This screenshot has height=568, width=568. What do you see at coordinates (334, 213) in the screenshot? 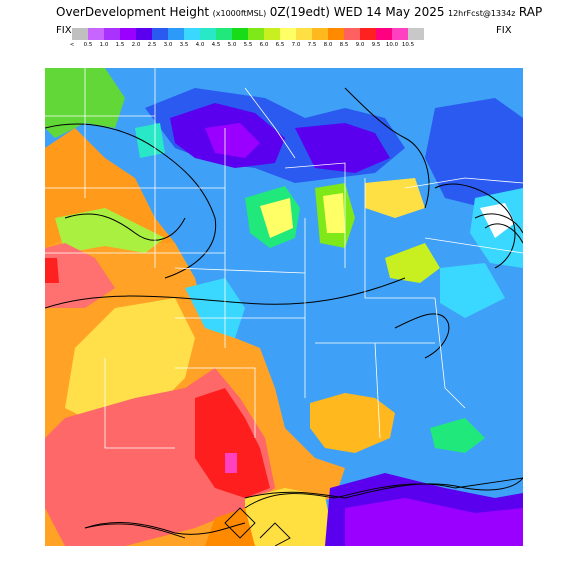
I see `field-yellow-illinois` at bounding box center [334, 213].